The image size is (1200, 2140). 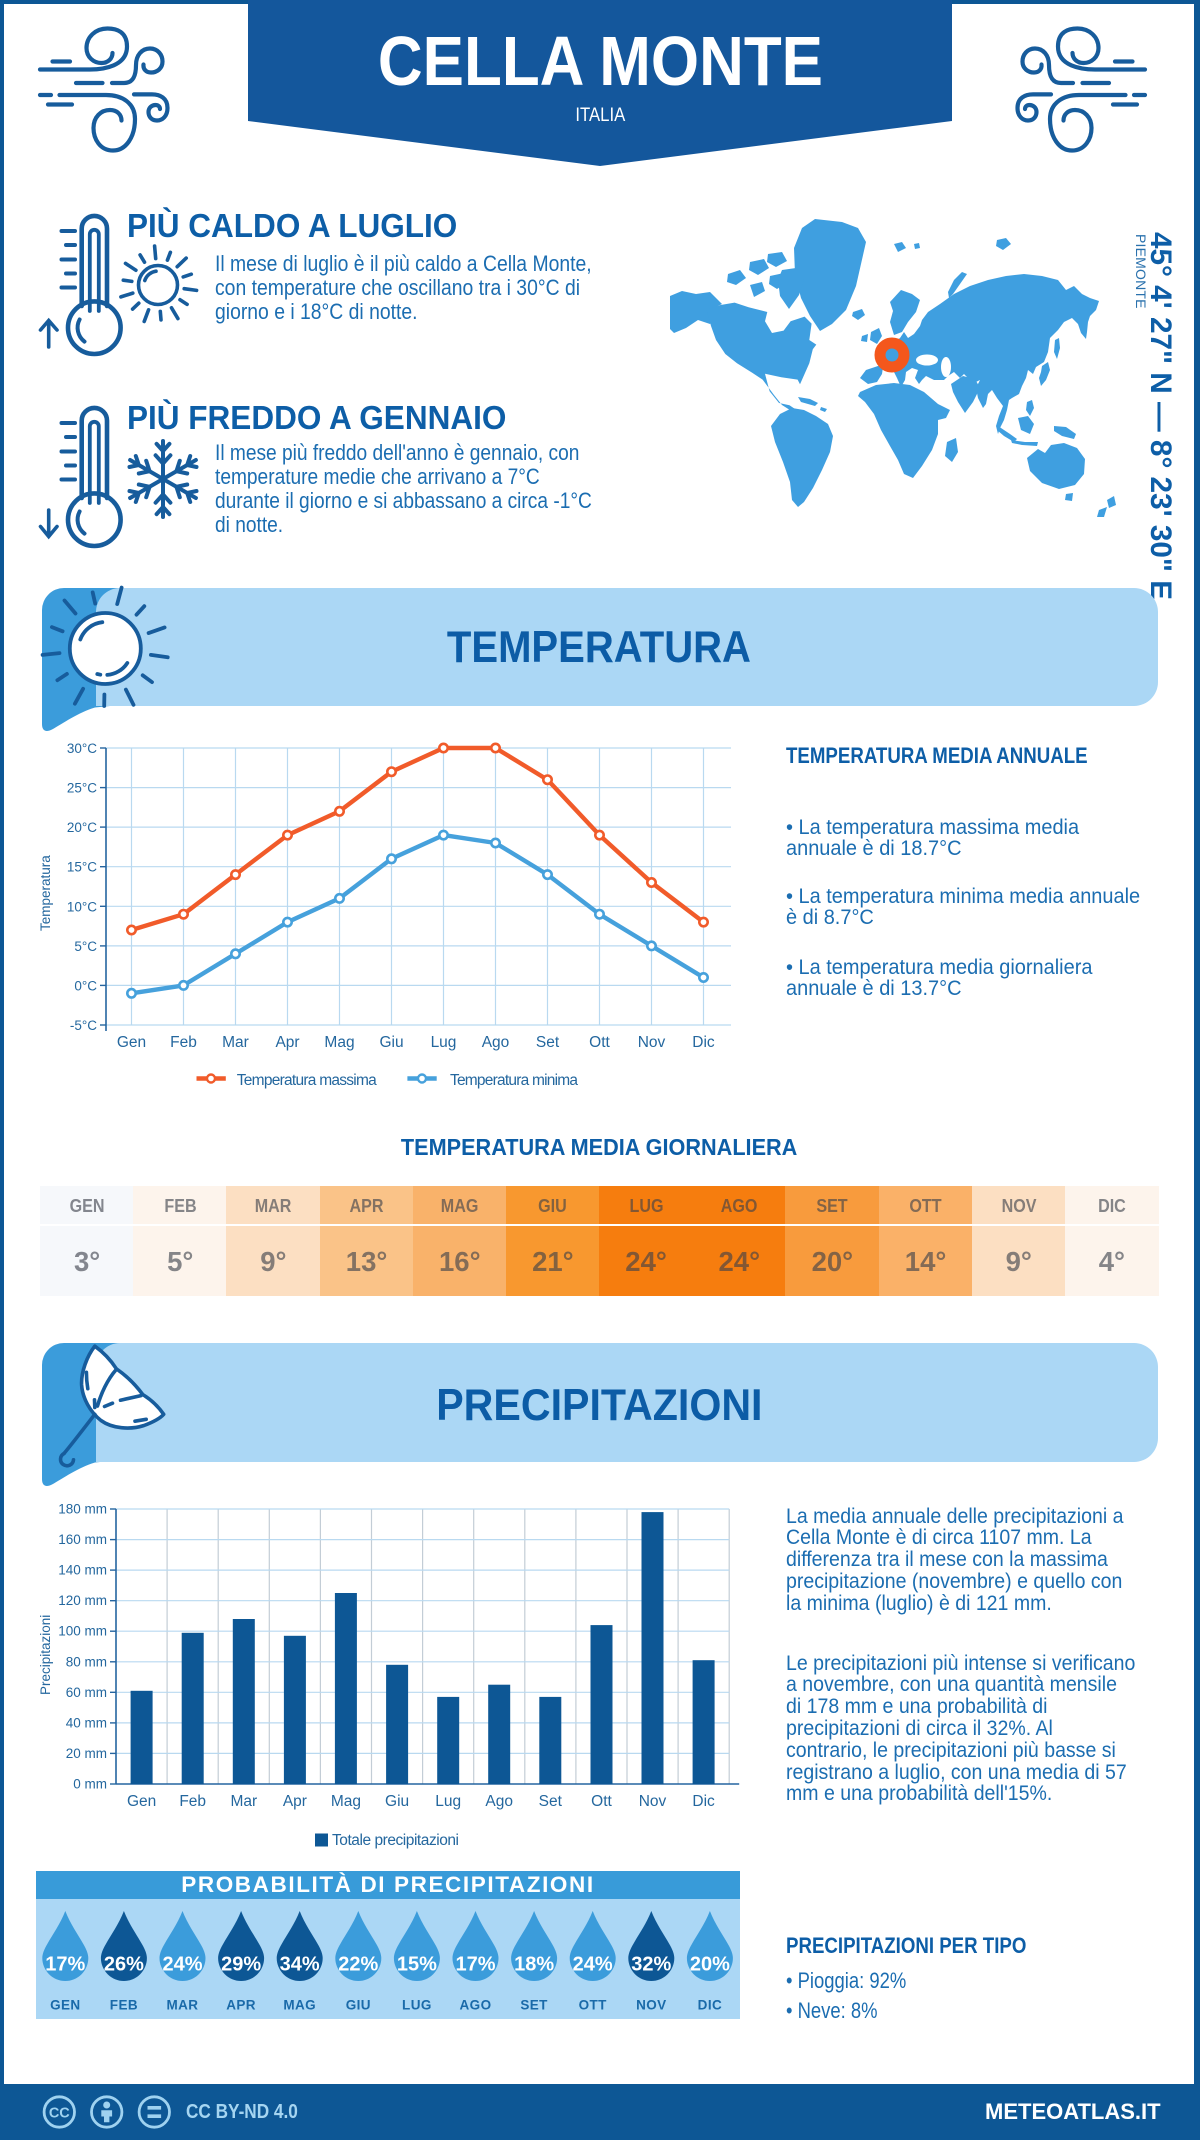 What do you see at coordinates (307, 1080) in the screenshot?
I see `svg-text: Temperatura massima` at bounding box center [307, 1080].